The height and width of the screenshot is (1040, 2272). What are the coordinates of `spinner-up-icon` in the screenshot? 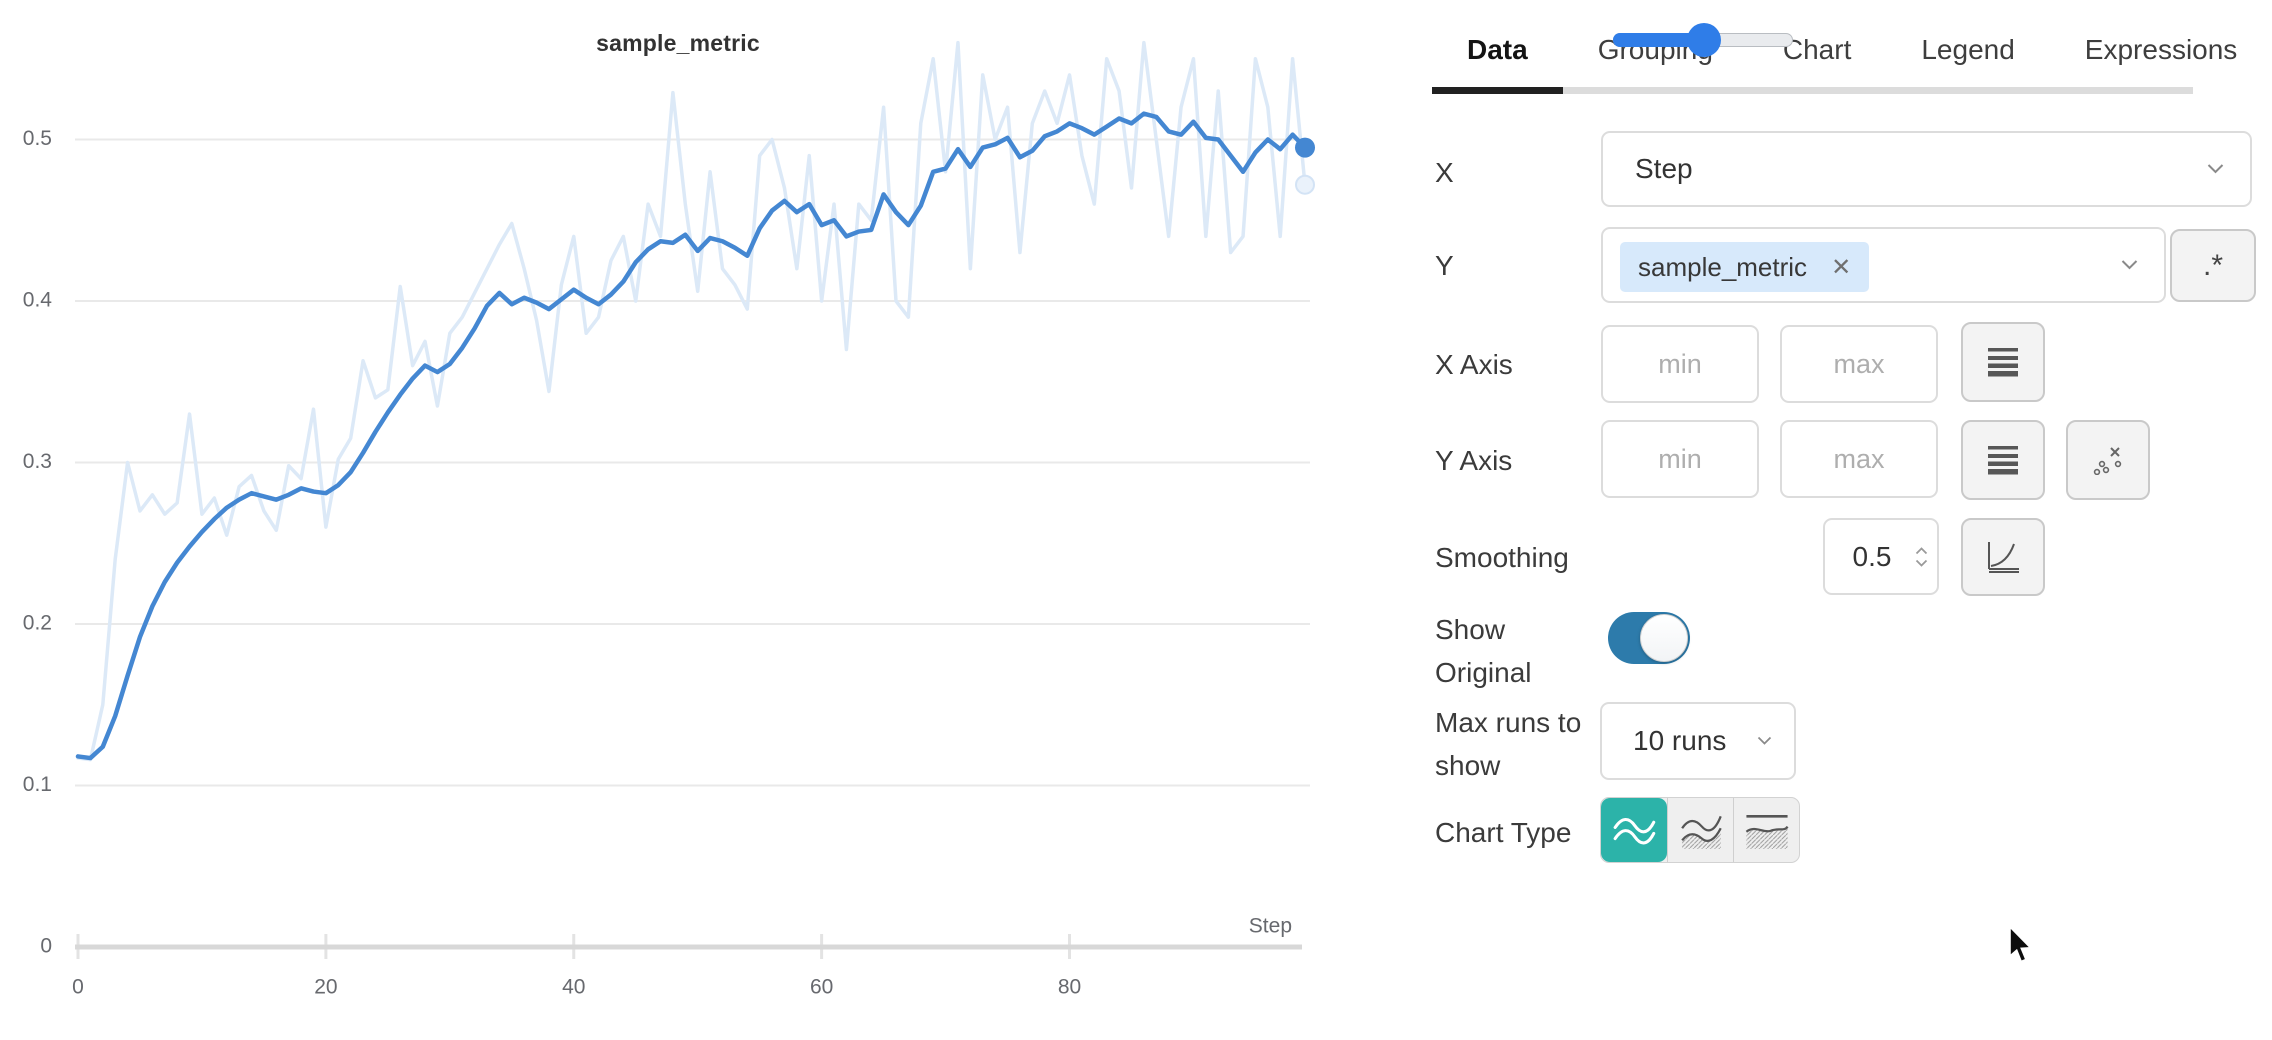 It's located at (1921, 550).